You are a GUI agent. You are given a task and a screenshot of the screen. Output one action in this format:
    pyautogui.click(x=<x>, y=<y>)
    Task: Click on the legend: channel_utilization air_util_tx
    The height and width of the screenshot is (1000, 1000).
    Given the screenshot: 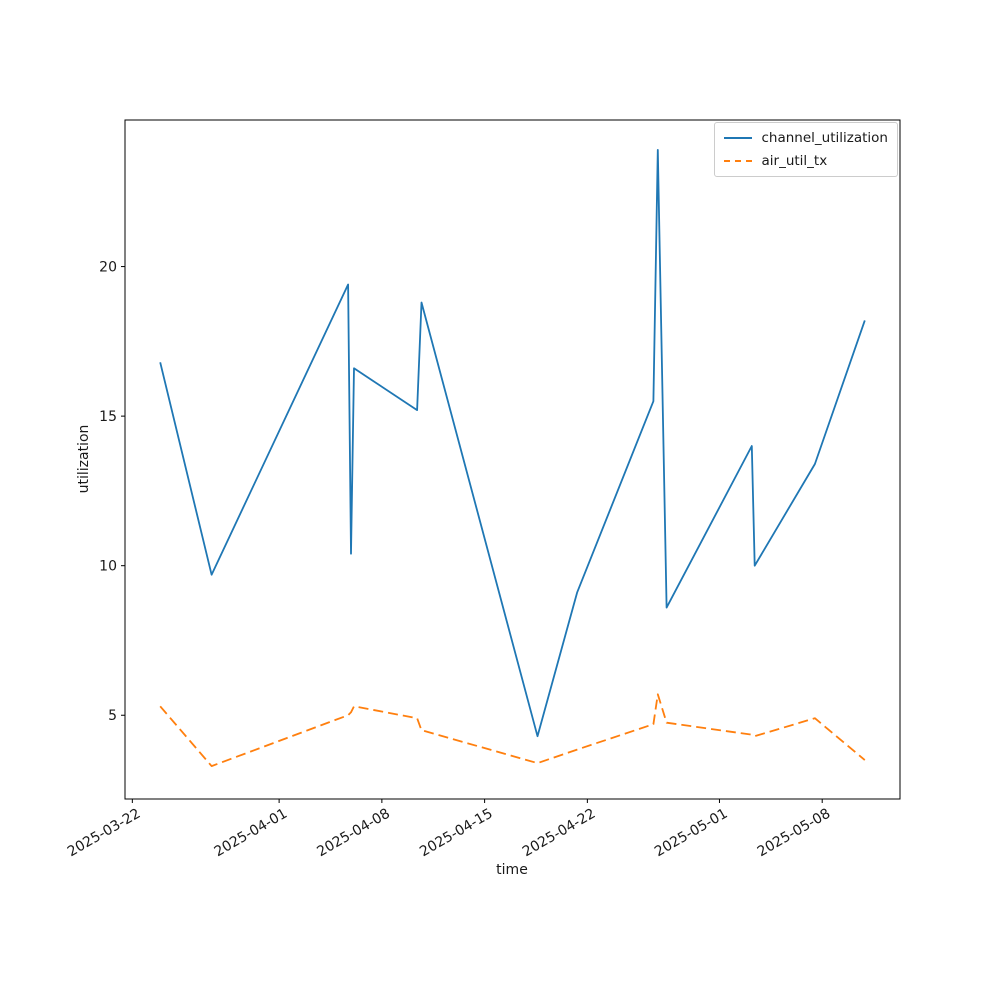 What is the action you would take?
    pyautogui.click(x=805, y=149)
    